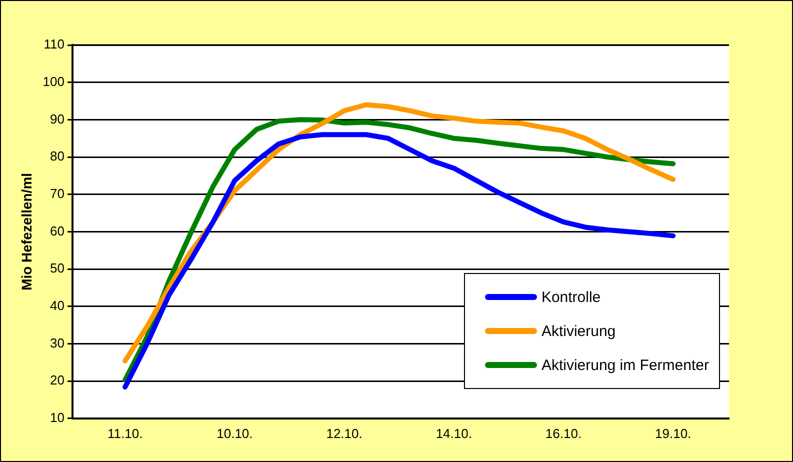 This screenshot has width=793, height=462. I want to click on y-tick-label: 90, so click(57, 118).